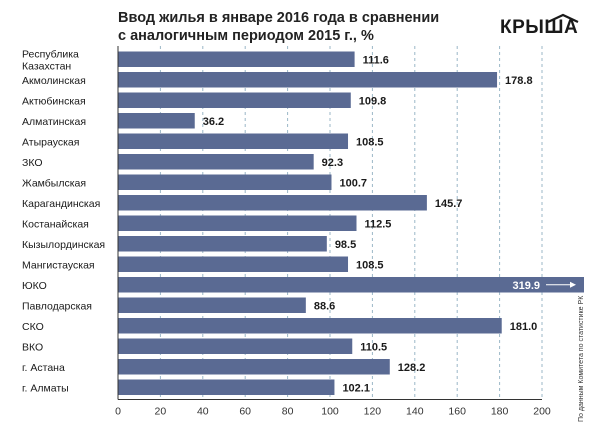  What do you see at coordinates (345, 245) in the screenshot?
I see `value-label: 98.5` at bounding box center [345, 245].